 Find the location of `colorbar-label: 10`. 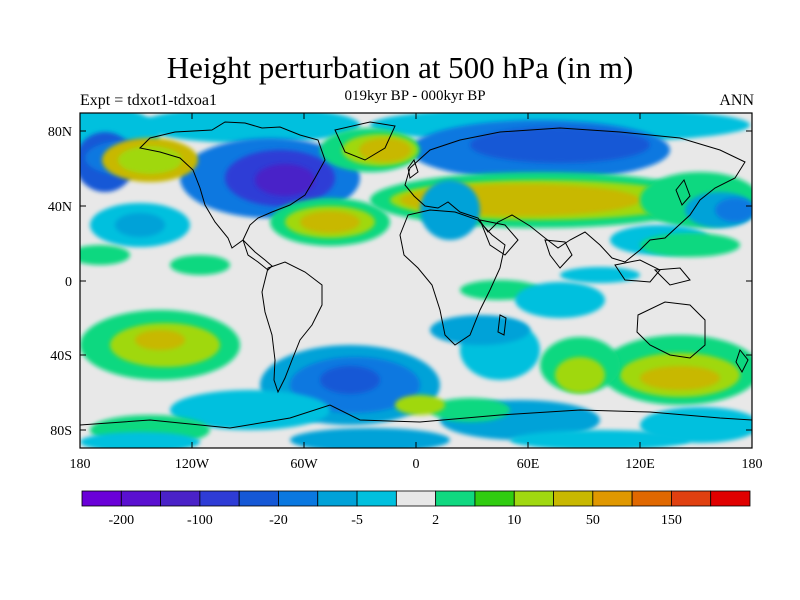

colorbar-label: 10 is located at coordinates (514, 520).